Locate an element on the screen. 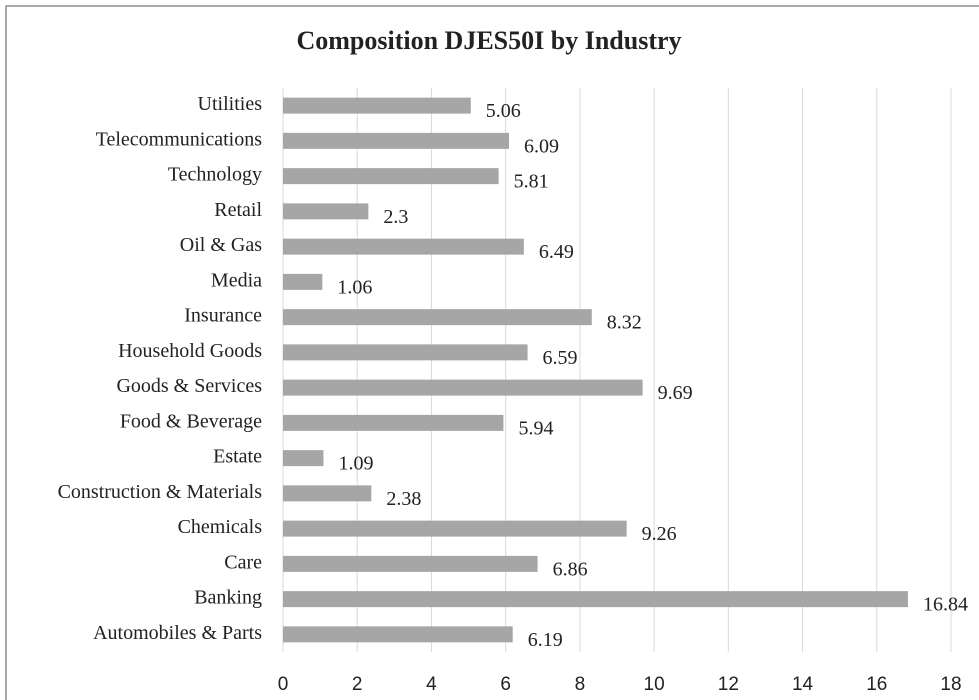  x-tick-label: 8 is located at coordinates (580, 684).